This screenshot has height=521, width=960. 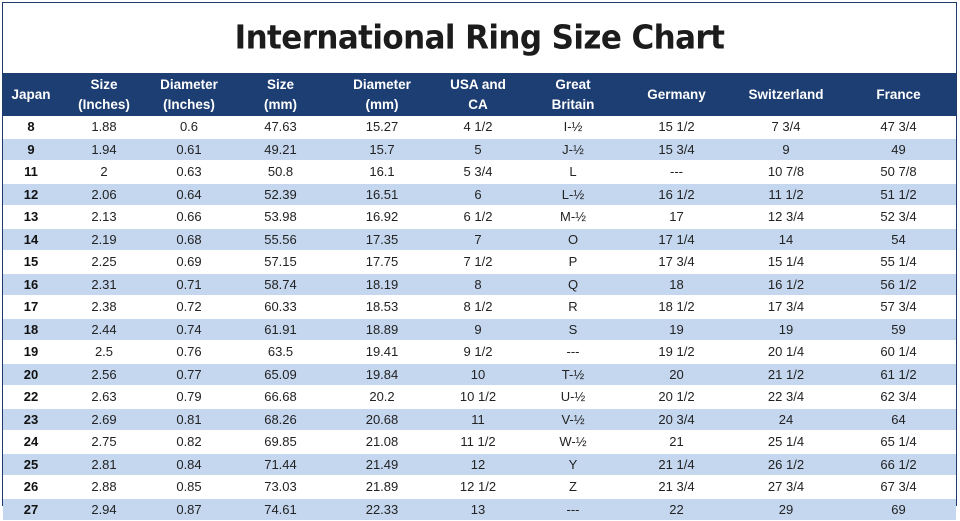 What do you see at coordinates (786, 284) in the screenshot?
I see `table-cell: 16 1/2` at bounding box center [786, 284].